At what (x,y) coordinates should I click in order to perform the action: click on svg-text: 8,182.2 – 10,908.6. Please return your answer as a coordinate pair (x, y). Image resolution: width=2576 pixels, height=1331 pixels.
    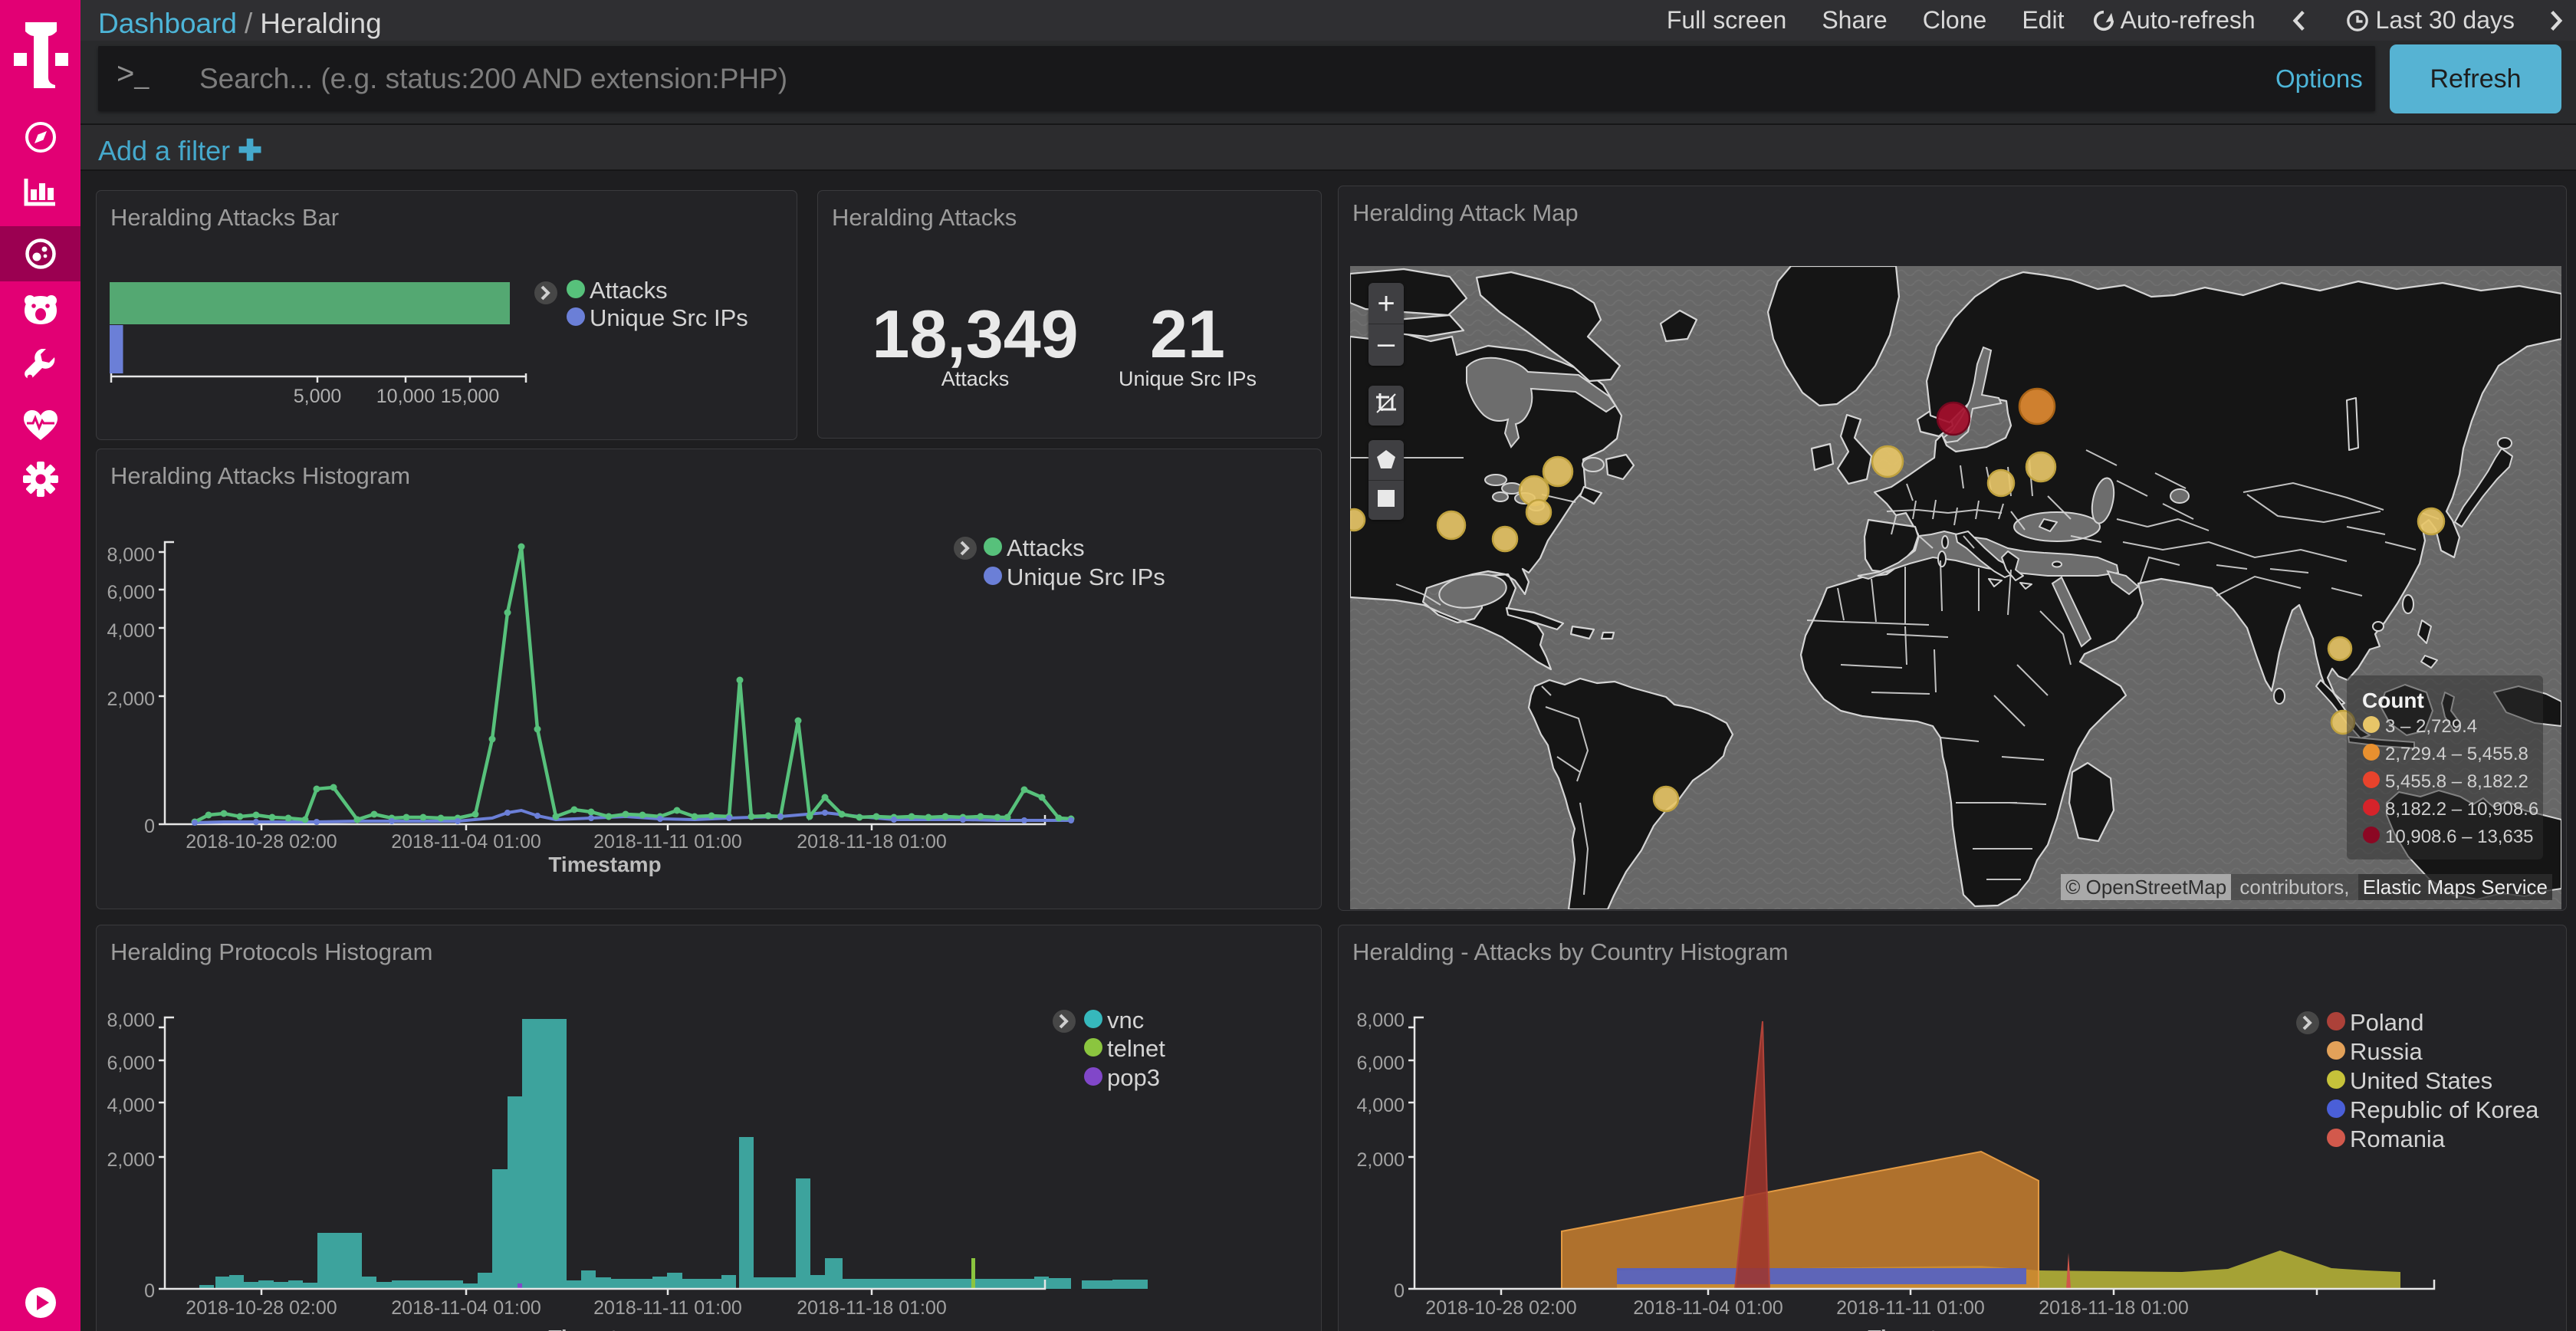
    Looking at the image, I should click on (2461, 809).